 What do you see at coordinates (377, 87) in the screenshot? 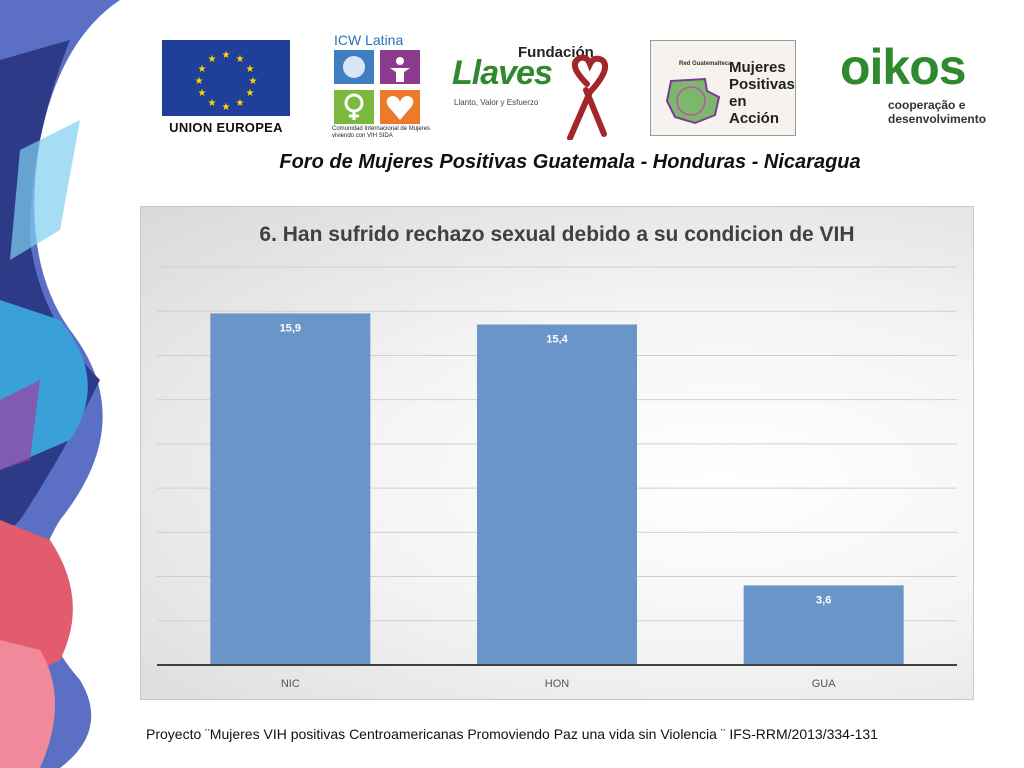
I see `icw-tiles-icon` at bounding box center [377, 87].